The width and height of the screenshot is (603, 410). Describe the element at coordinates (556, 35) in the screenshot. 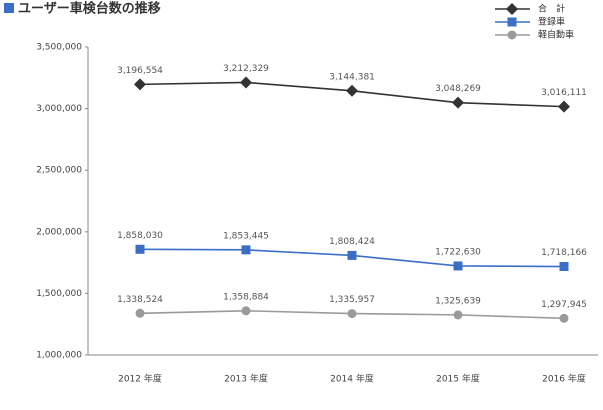

I see `legend-label: 軽自動車` at that location.